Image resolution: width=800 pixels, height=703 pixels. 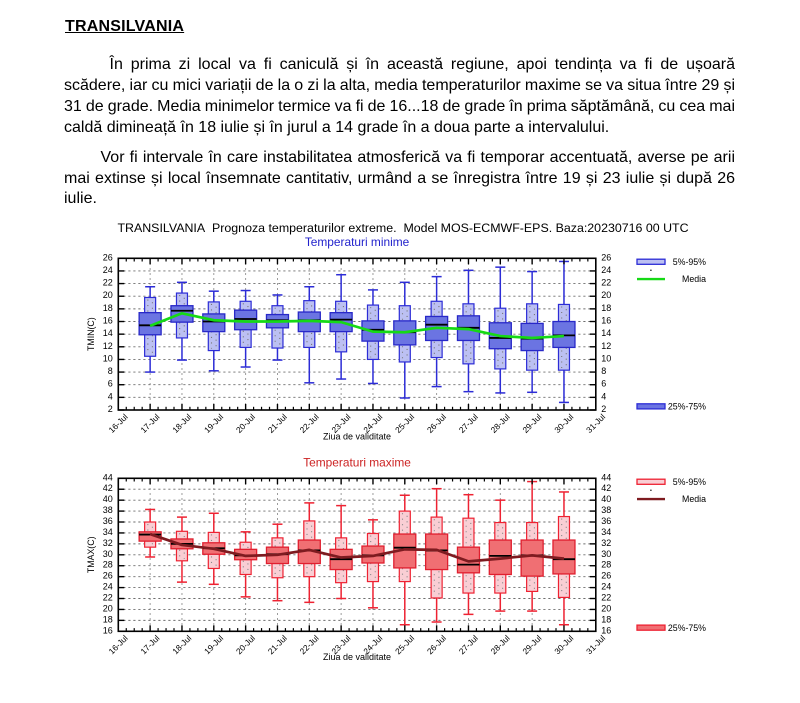 I want to click on svg-text: TMIN(C), so click(x=91, y=334).